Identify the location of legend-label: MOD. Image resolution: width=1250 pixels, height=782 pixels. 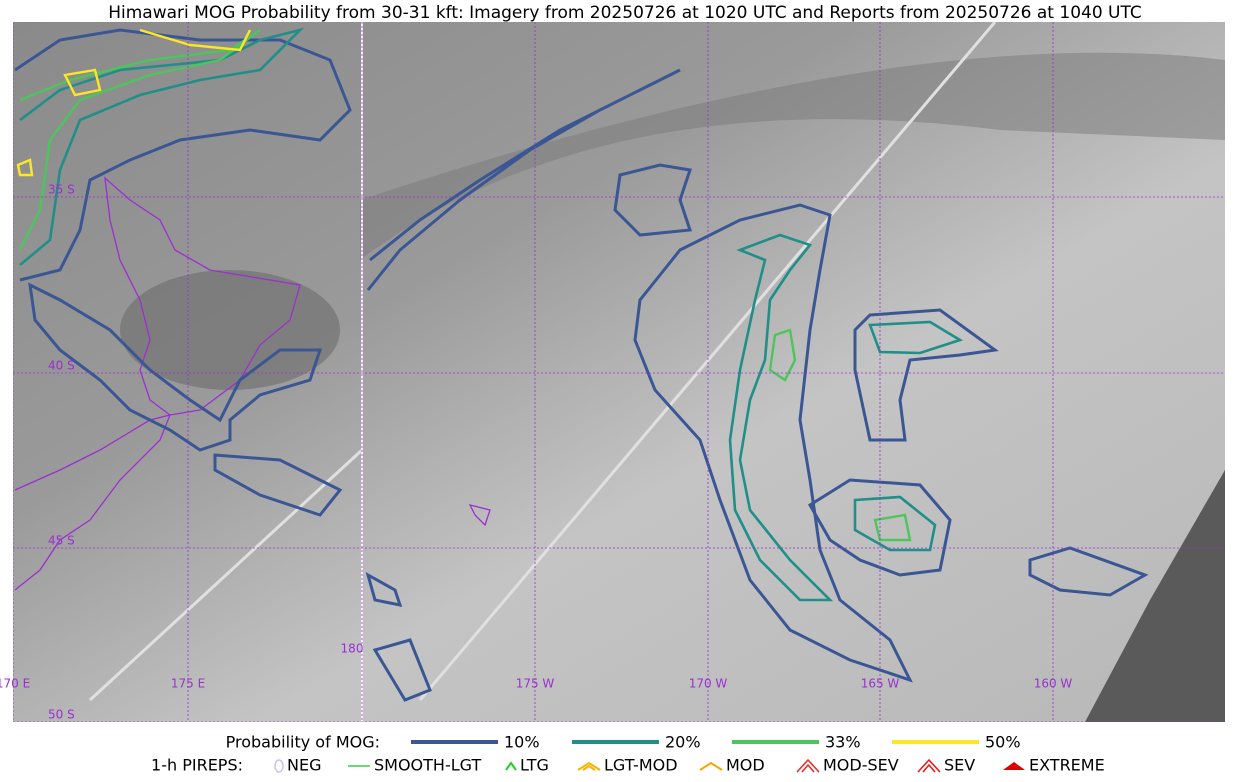
(745, 765).